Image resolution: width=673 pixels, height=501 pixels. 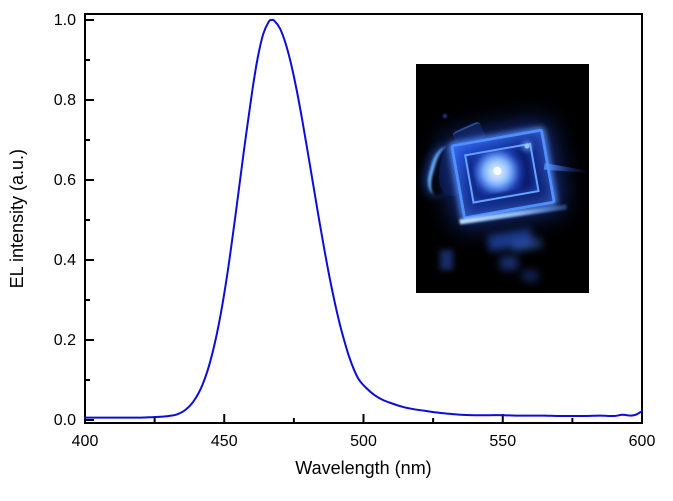 I want to click on x-axis-title: Wavelength (nm), so click(x=363, y=468).